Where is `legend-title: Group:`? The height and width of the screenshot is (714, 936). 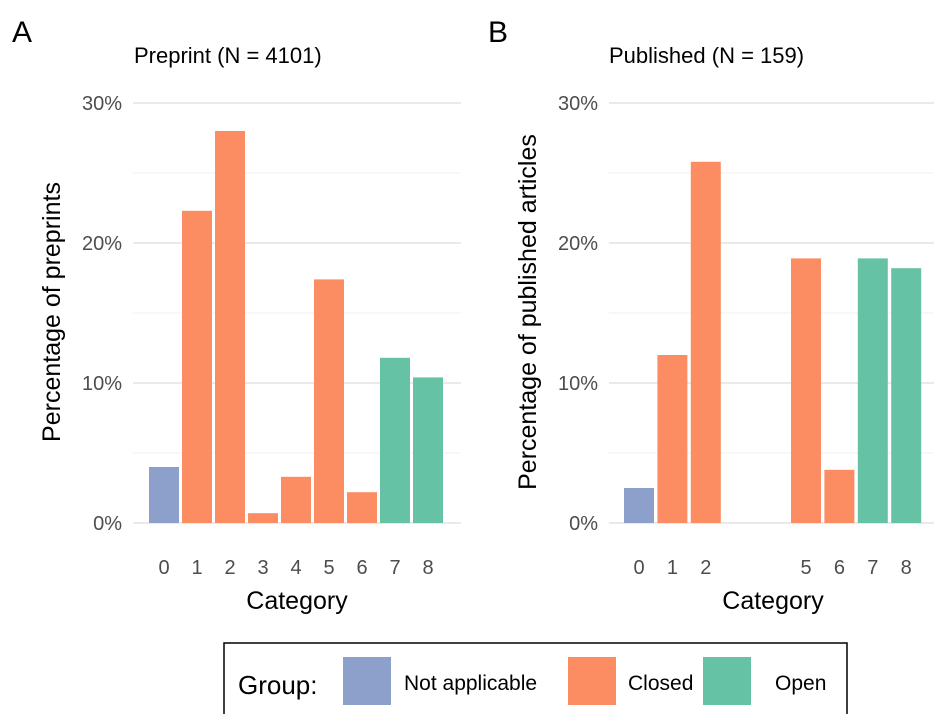
legend-title: Group: is located at coordinates (278, 685).